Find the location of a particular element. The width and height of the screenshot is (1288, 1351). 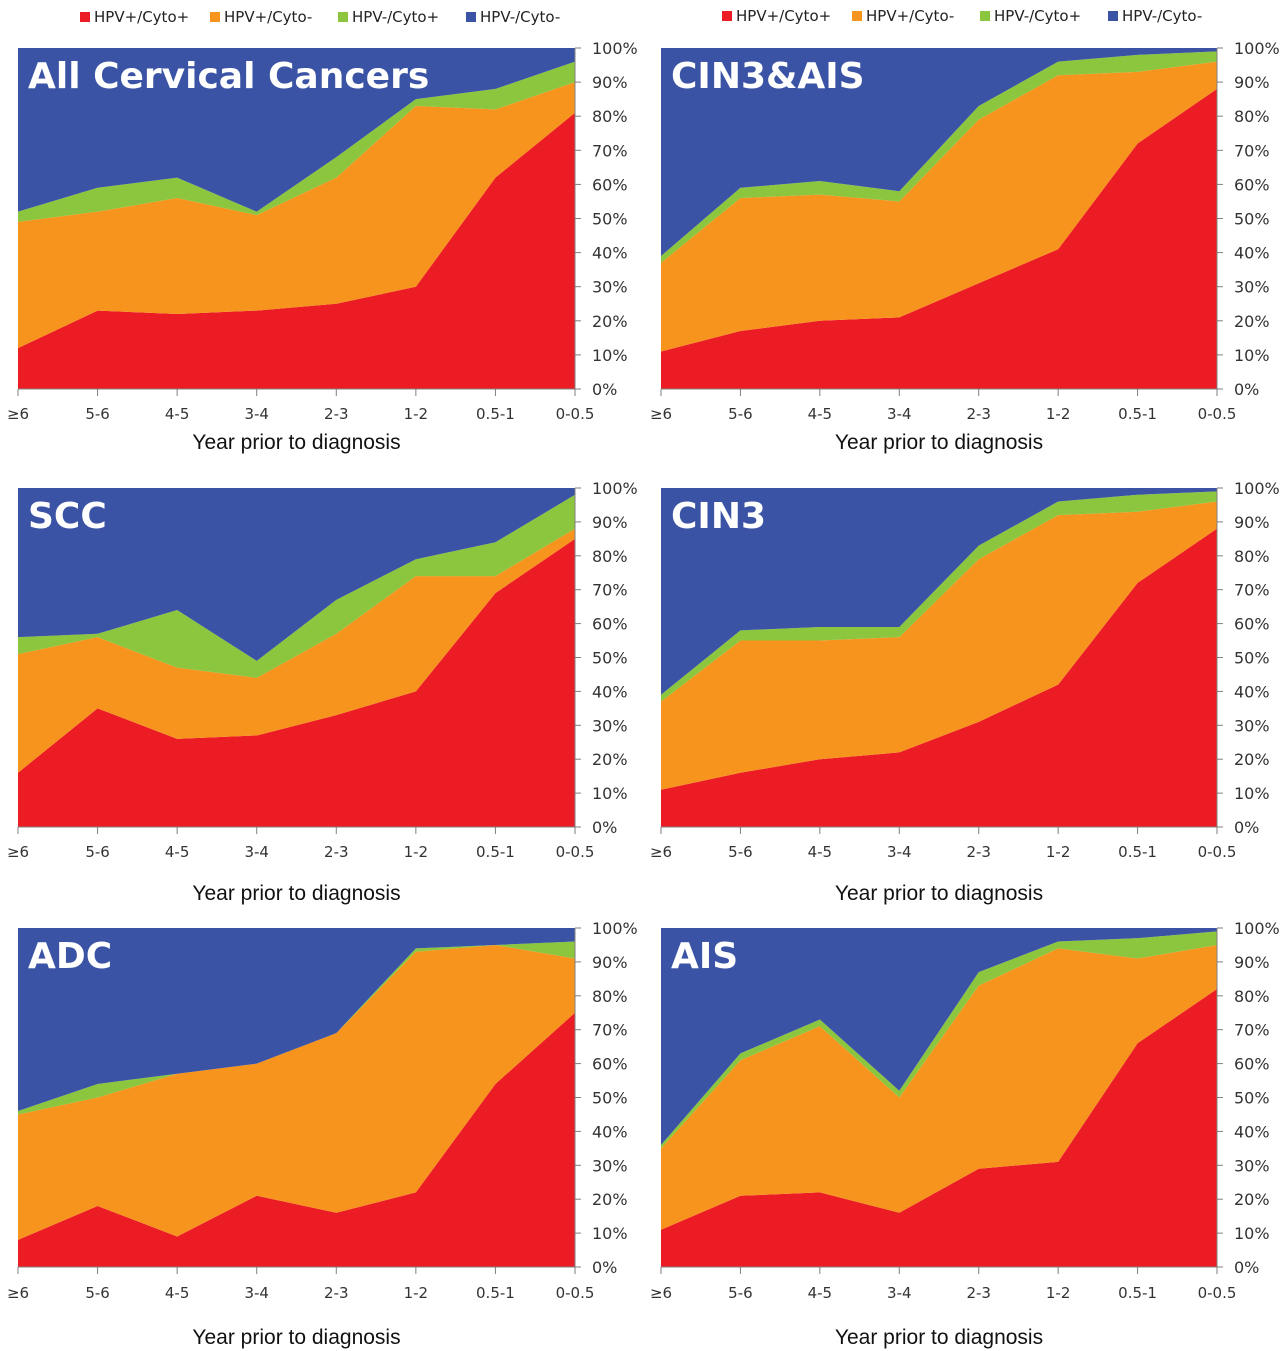

legend-label-hpvneg-cytopos: HPV-/Cyto+ is located at coordinates (395, 17).